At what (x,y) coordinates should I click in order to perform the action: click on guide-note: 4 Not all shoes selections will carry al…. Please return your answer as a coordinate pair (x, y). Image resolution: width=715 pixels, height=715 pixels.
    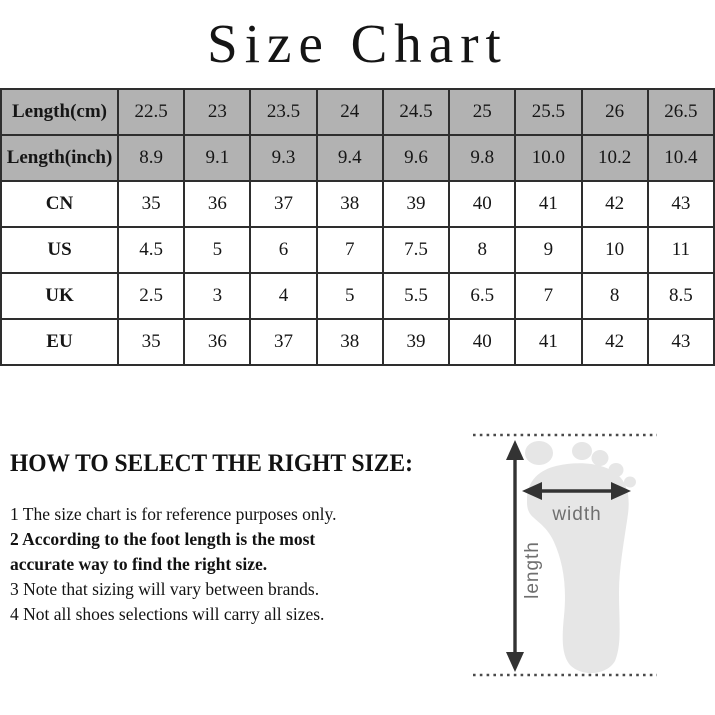
    Looking at the image, I should click on (167, 614).